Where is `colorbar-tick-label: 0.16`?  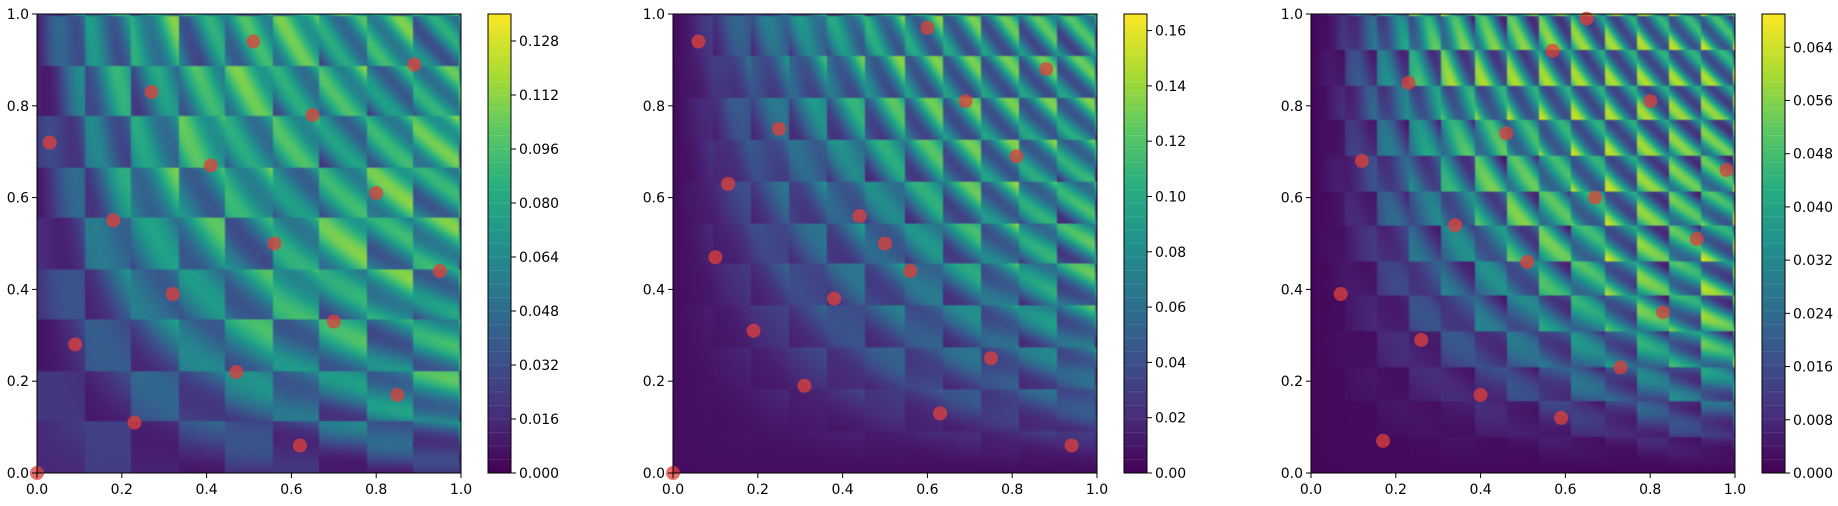 colorbar-tick-label: 0.16 is located at coordinates (1170, 32).